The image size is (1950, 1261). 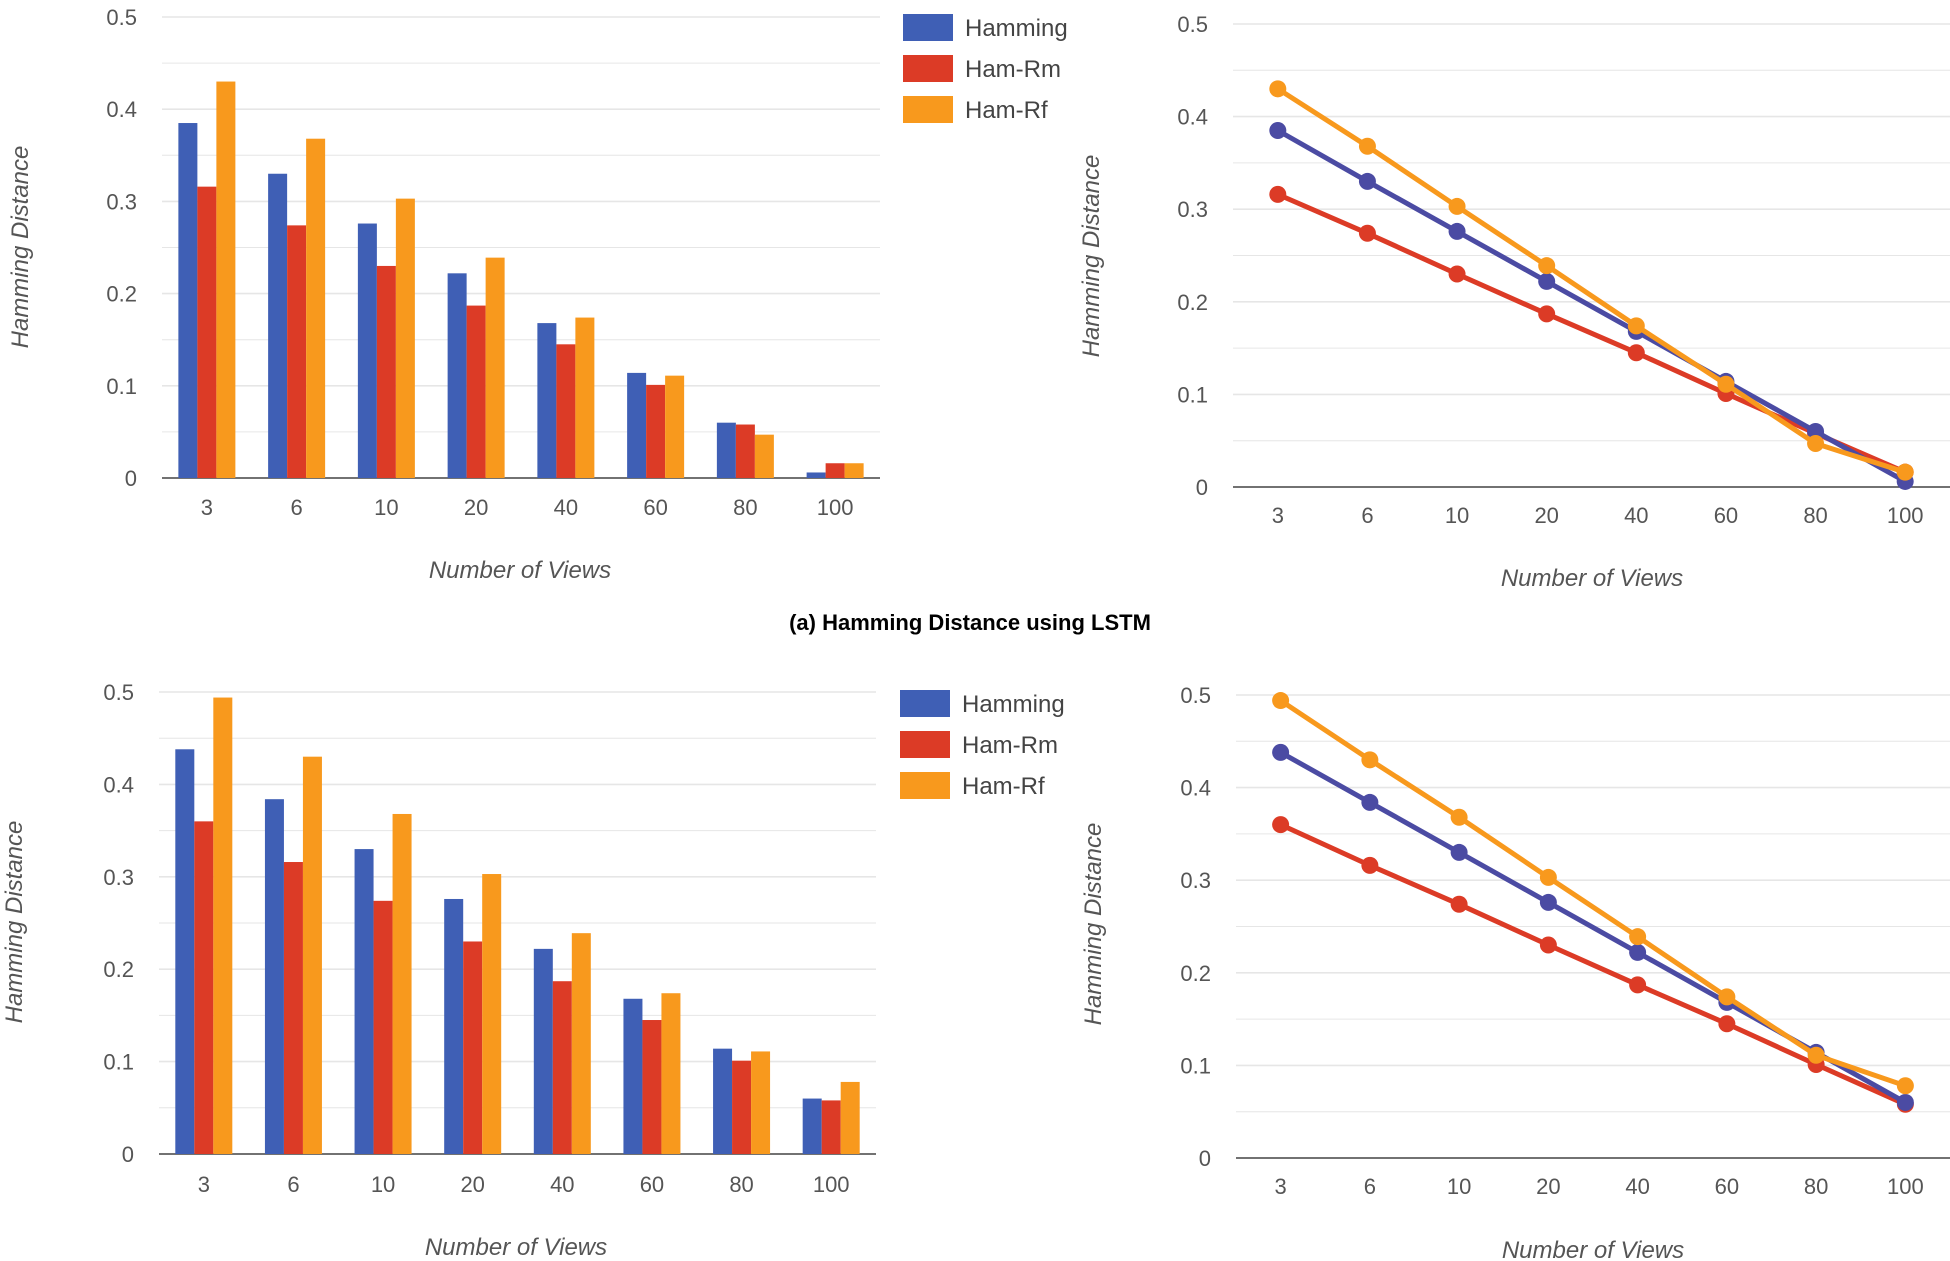 What do you see at coordinates (1195, 695) in the screenshot?
I see `y-tick-label: 0.5` at bounding box center [1195, 695].